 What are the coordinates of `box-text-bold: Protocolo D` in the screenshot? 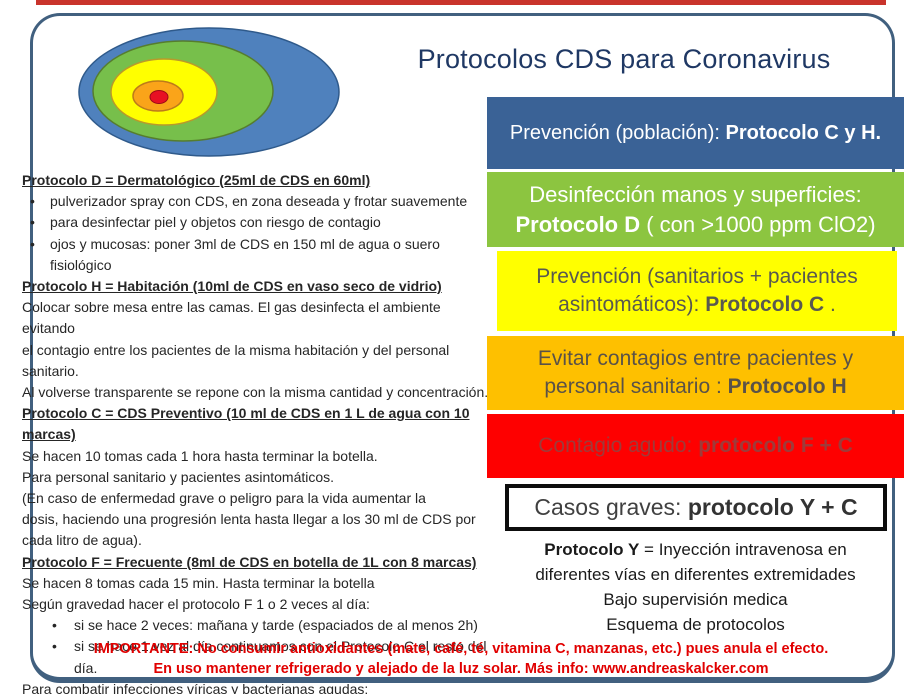 It's located at (578, 224).